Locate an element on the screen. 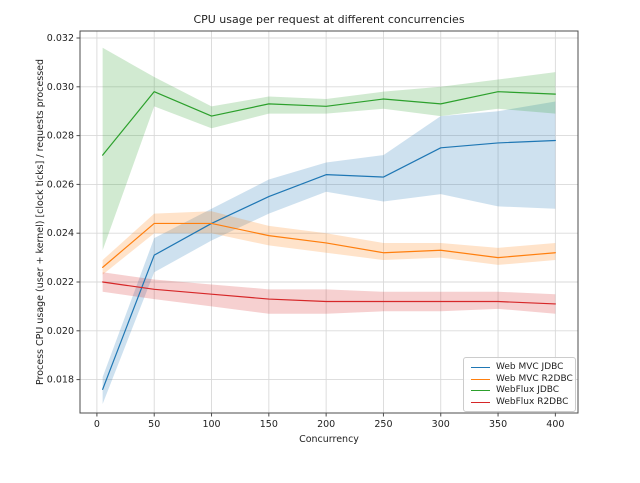  legend-label: Web MVC R2DBC is located at coordinates (534, 378).